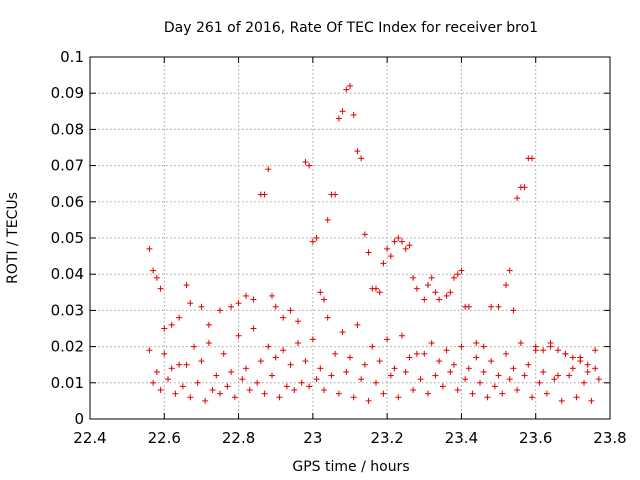  What do you see at coordinates (67, 202) in the screenshot?
I see `y-tick-label: 0.06` at bounding box center [67, 202].